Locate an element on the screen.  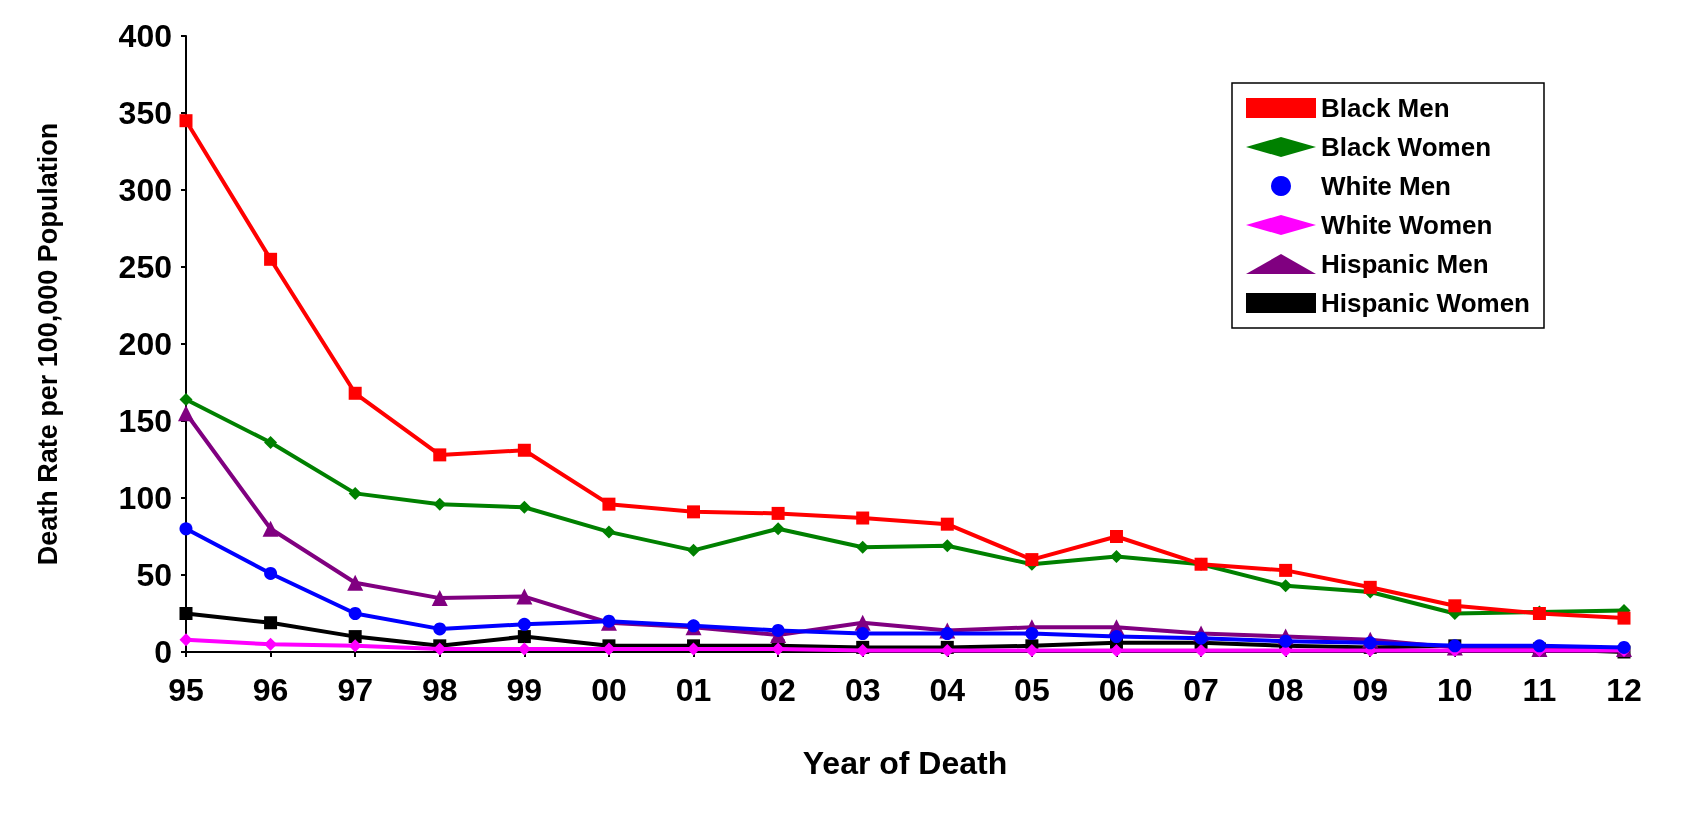
x-tick-label: 97 is located at coordinates (355, 690).